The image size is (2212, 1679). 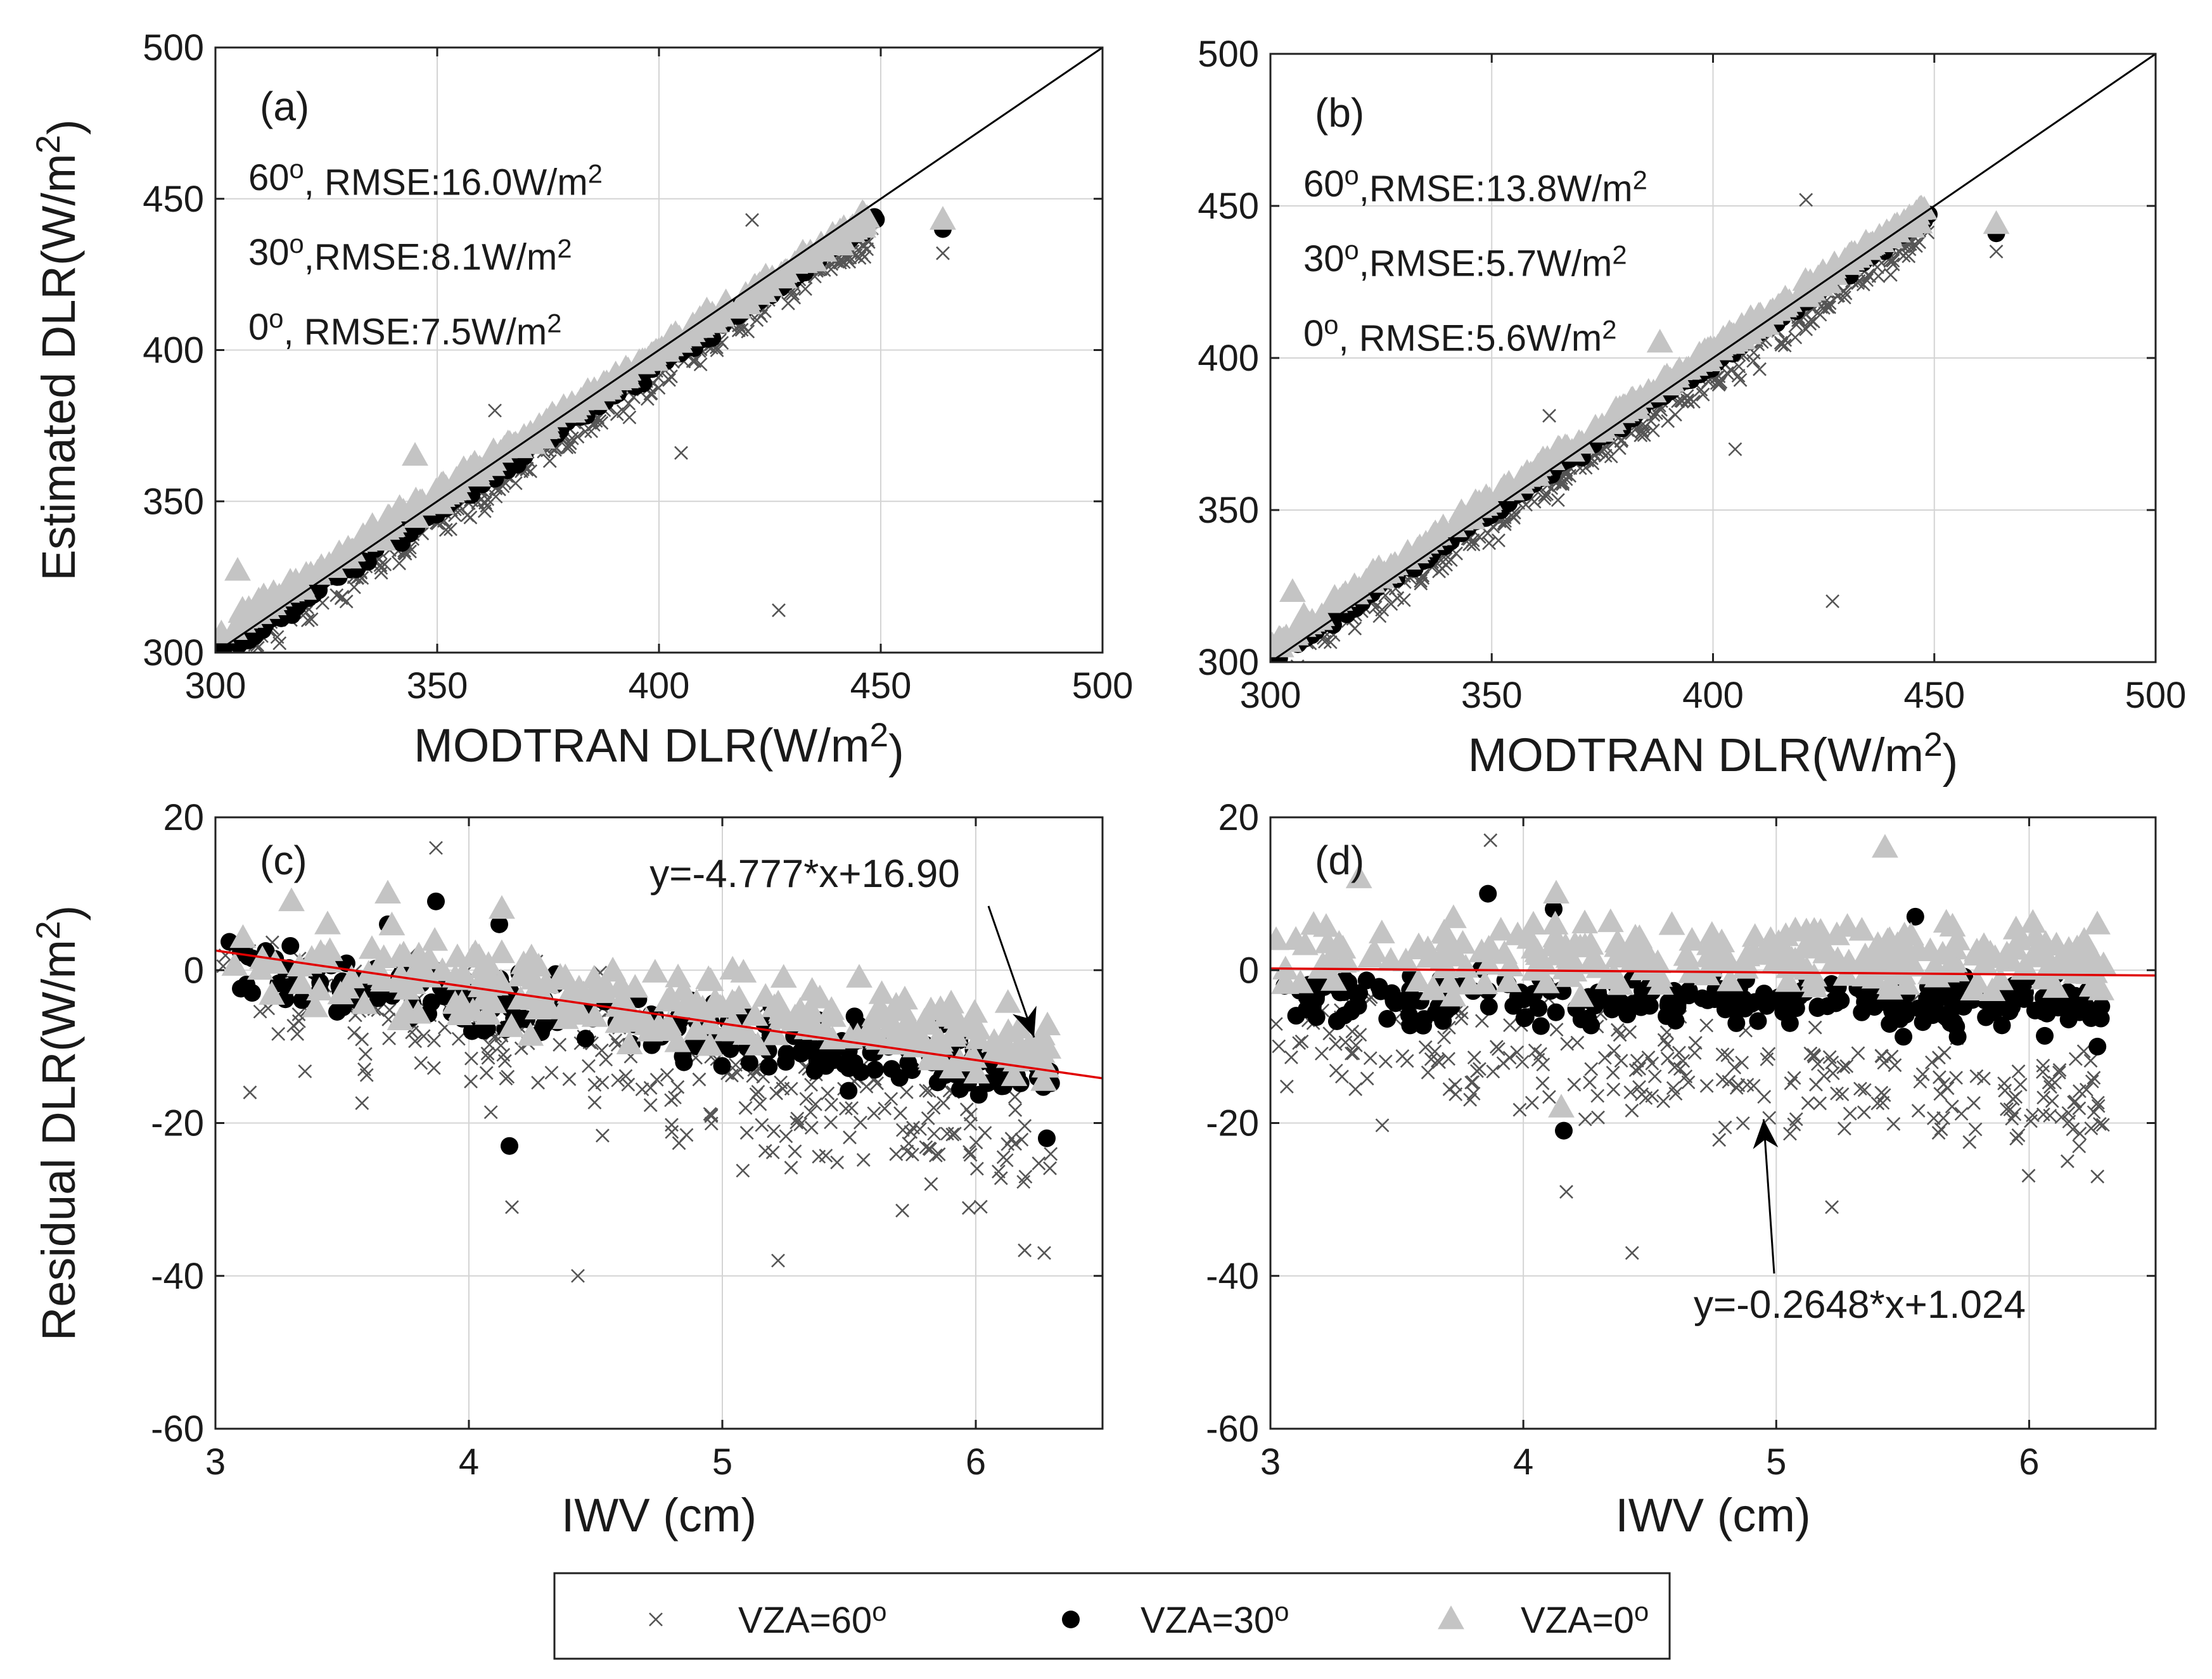 I want to click on one-to-one-line, so click(x=1713, y=358).